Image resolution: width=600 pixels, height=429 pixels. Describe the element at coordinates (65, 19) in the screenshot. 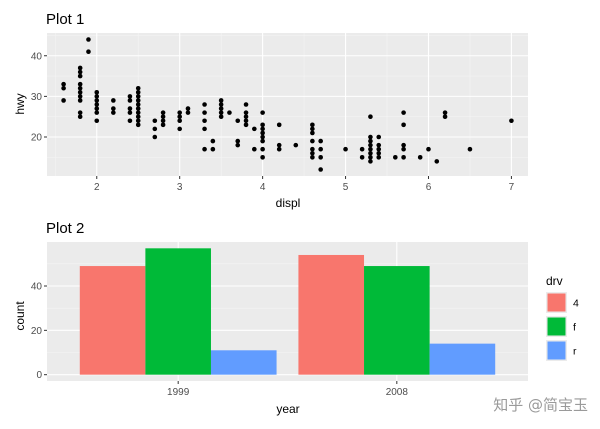

I see `plot1-title: Plot 1` at that location.